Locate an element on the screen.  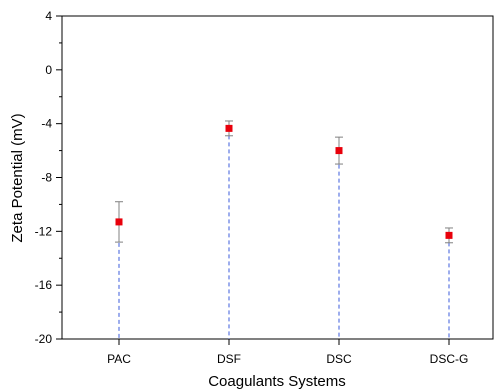
x-tick-label: DSC is located at coordinates (339, 359).